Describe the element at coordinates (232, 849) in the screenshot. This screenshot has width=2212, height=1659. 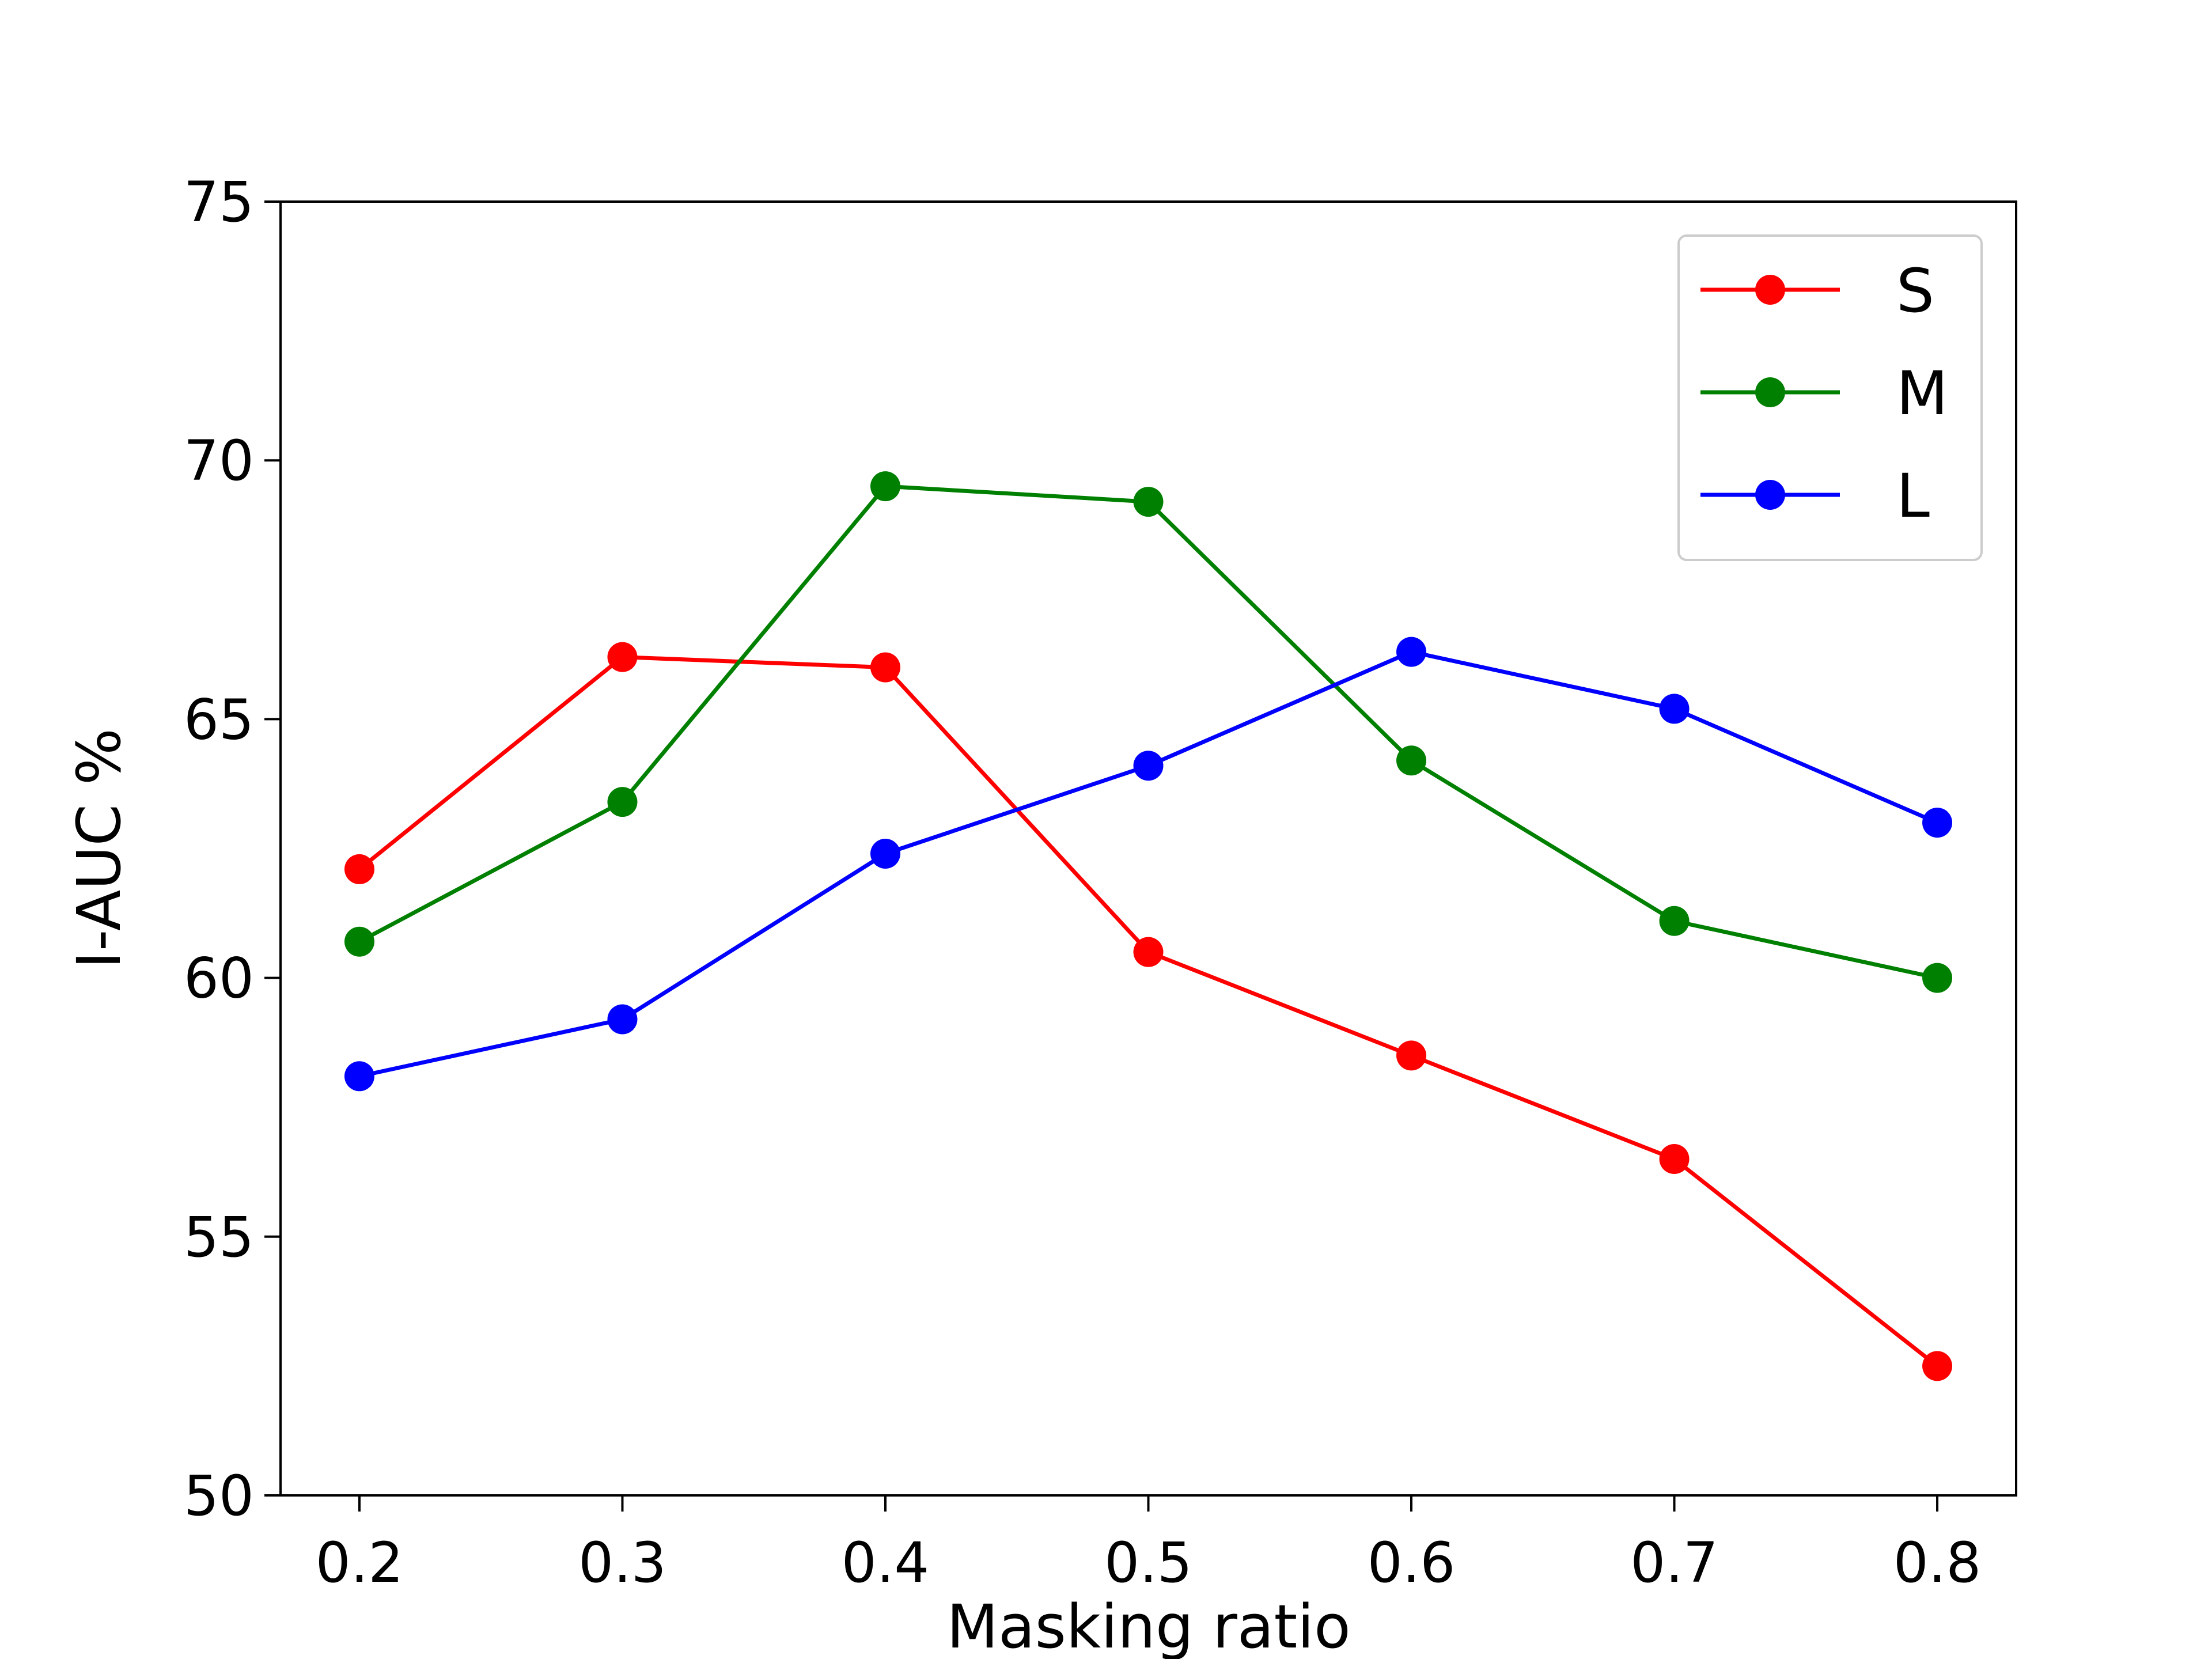
I see `y-axis: 50 55 60 65 70 75` at that location.